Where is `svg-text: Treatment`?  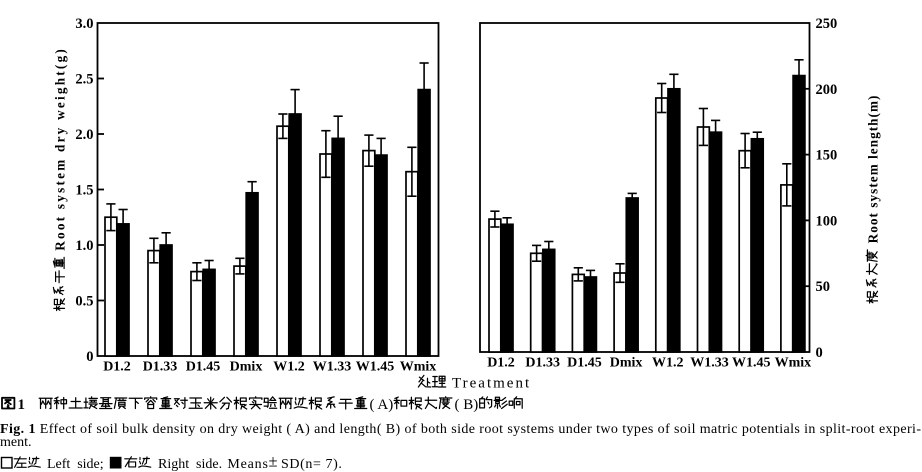 svg-text: Treatment is located at coordinates (491, 384).